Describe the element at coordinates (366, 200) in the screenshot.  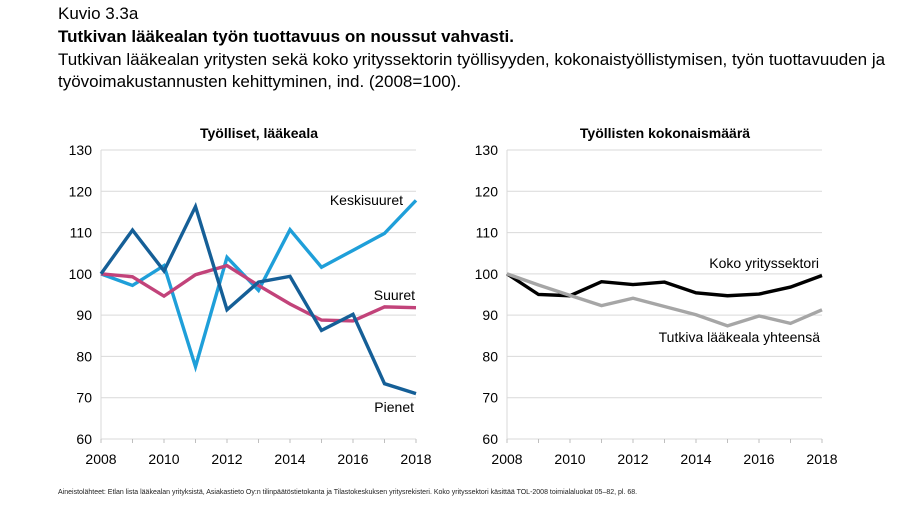
I see `series-label: Keskisuuret` at that location.